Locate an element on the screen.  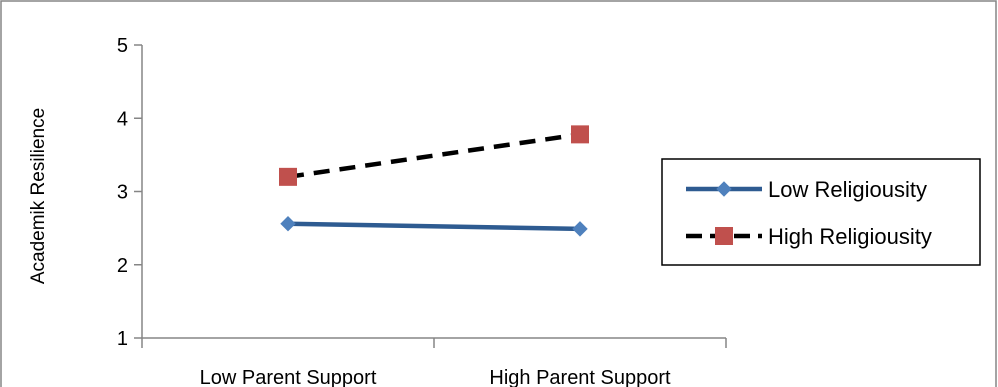
legend: Low Religiousity High Religiousity is located at coordinates (821, 212).